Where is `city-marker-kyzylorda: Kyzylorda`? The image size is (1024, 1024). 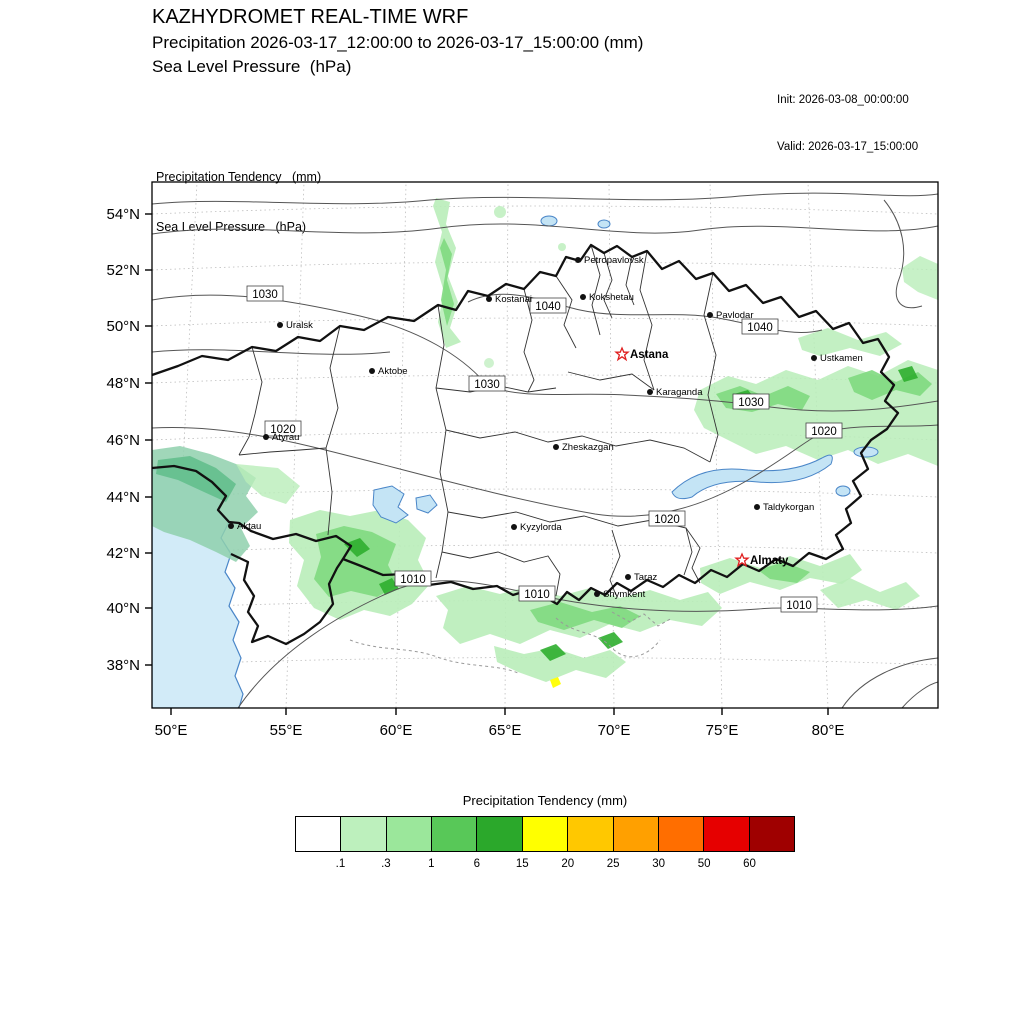
city-marker-kyzylorda: Kyzylorda is located at coordinates (536, 527).